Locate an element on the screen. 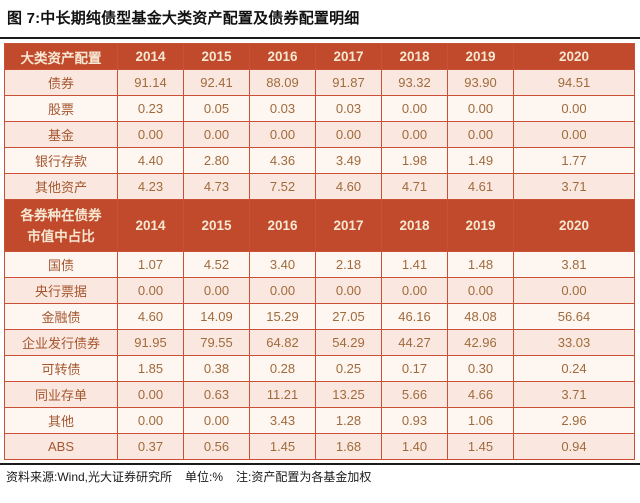  table-cell: 54.29 is located at coordinates (348, 342).